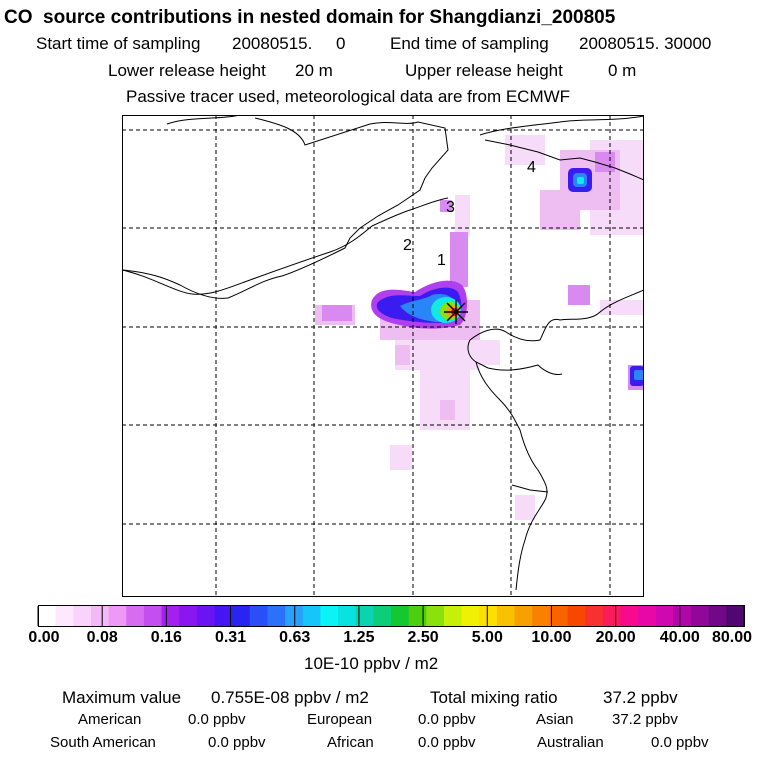 This screenshot has height=768, width=768. I want to click on start-time-value: 20080515. 0, so click(289, 43).